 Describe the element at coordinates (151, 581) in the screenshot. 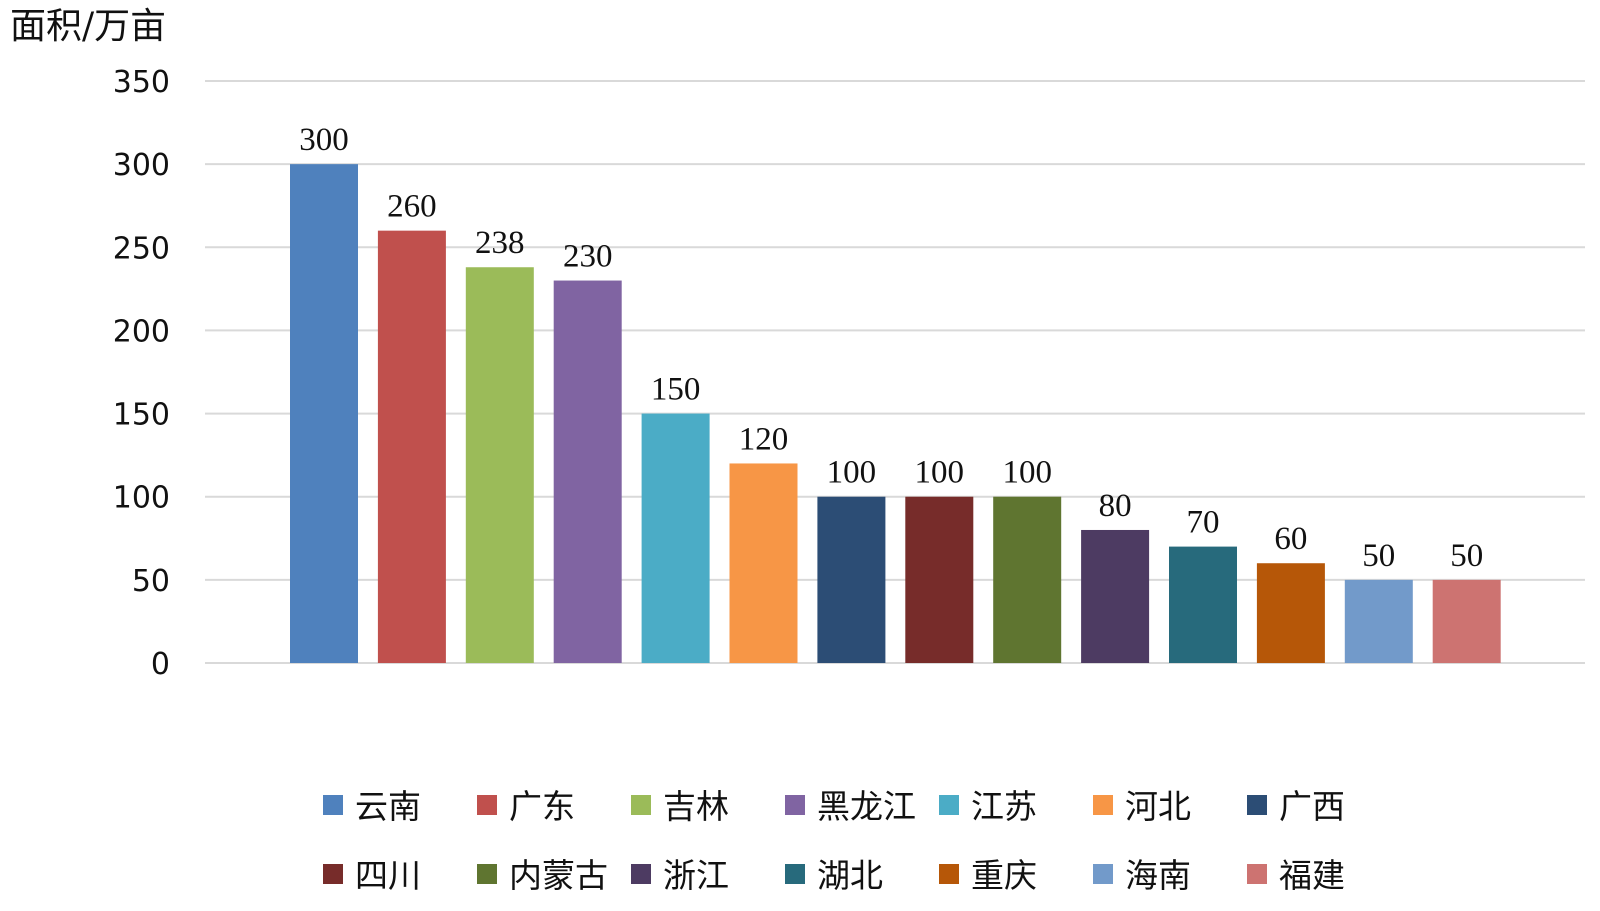

I see `y-tick-label: 50` at that location.